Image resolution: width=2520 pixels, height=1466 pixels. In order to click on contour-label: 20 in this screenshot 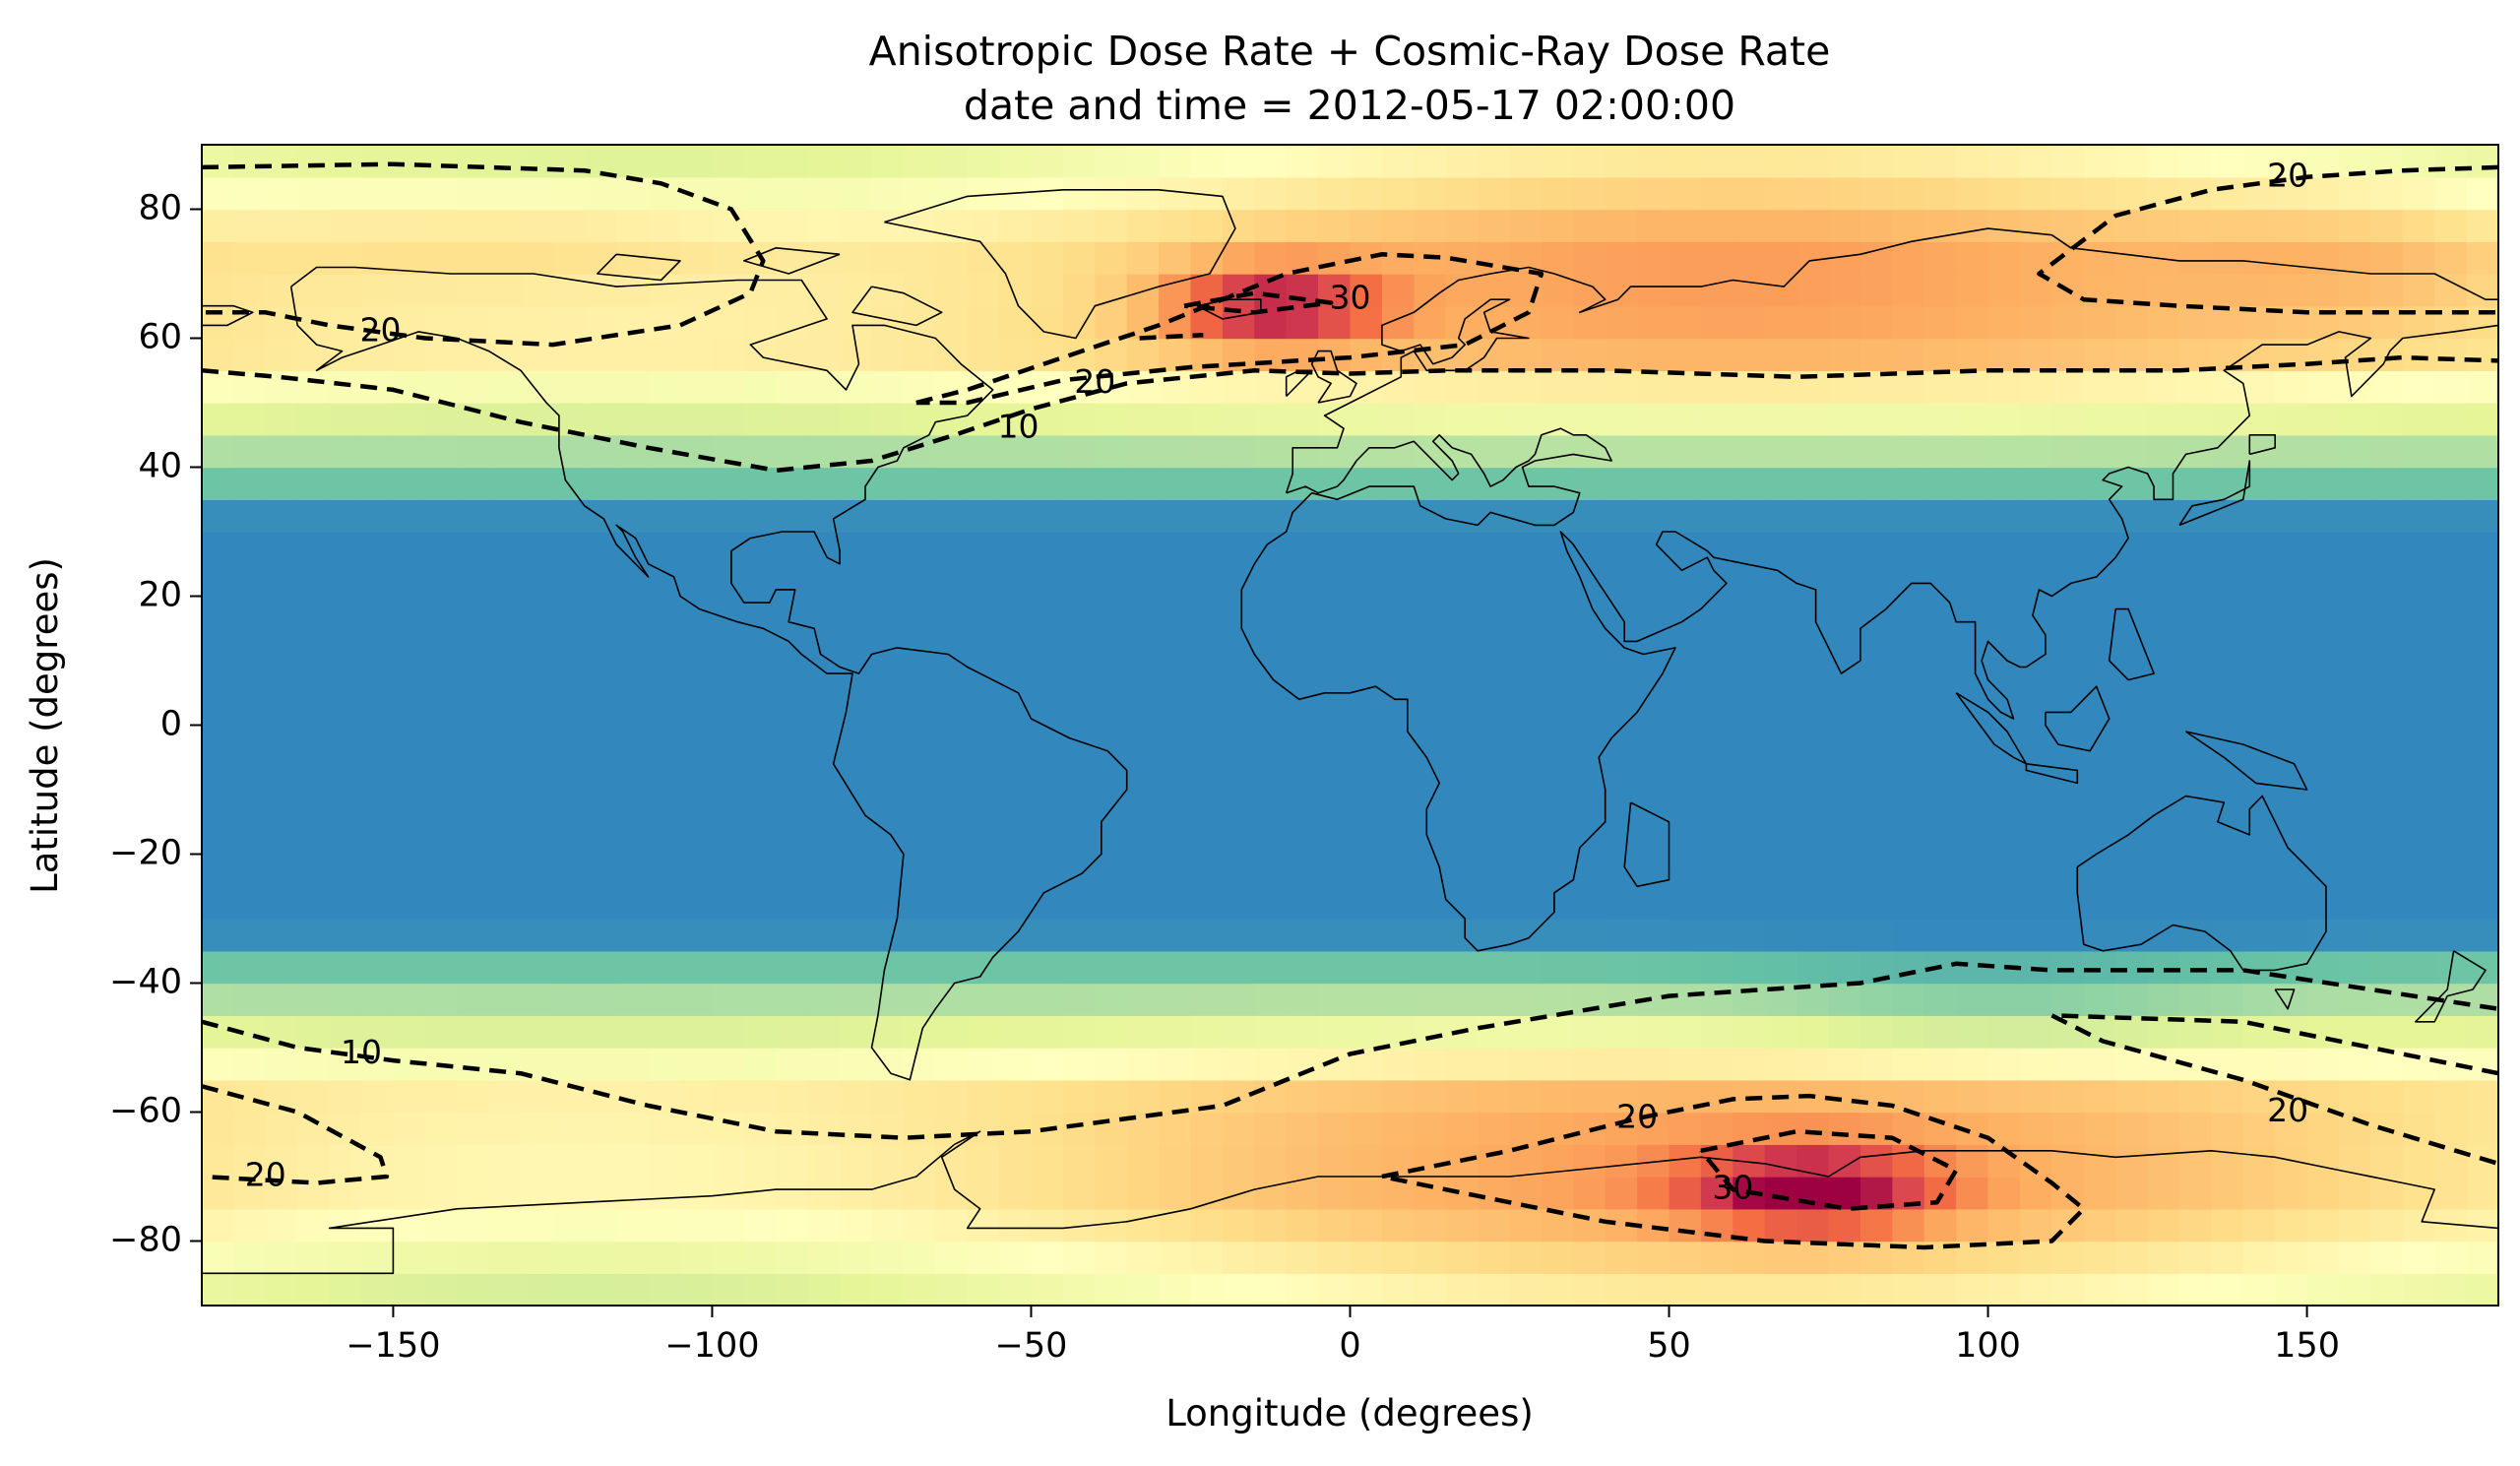, I will do `click(1094, 381)`.